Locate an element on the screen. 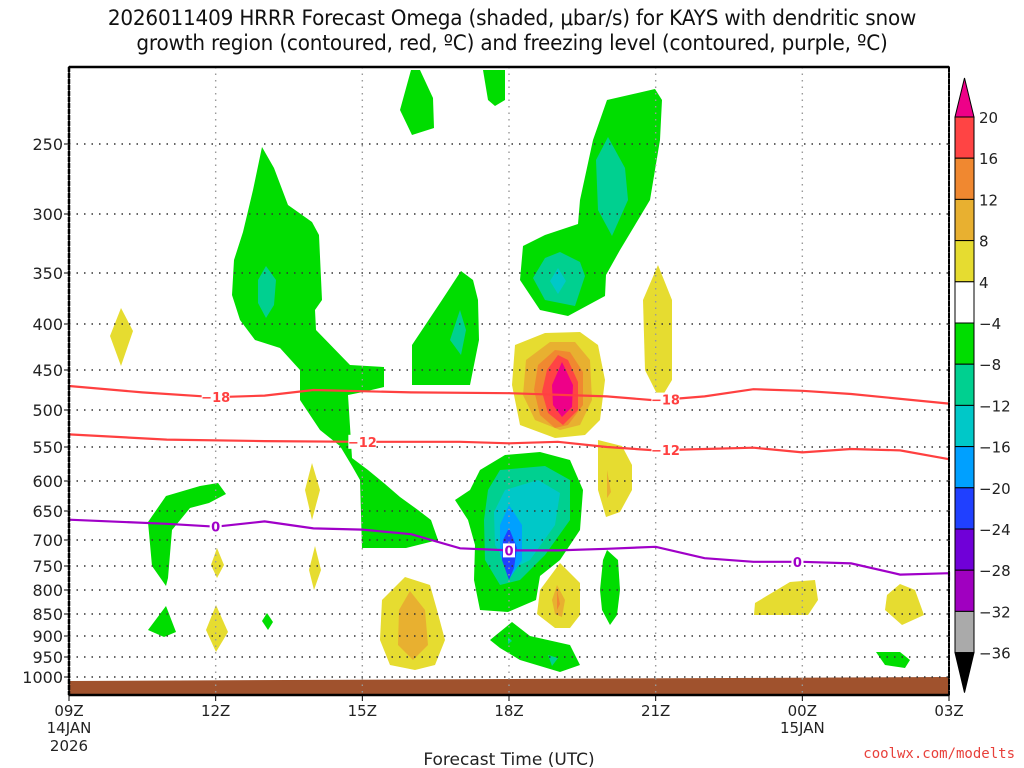 The image size is (1024, 768). colorbar-label: −24 is located at coordinates (995, 530).